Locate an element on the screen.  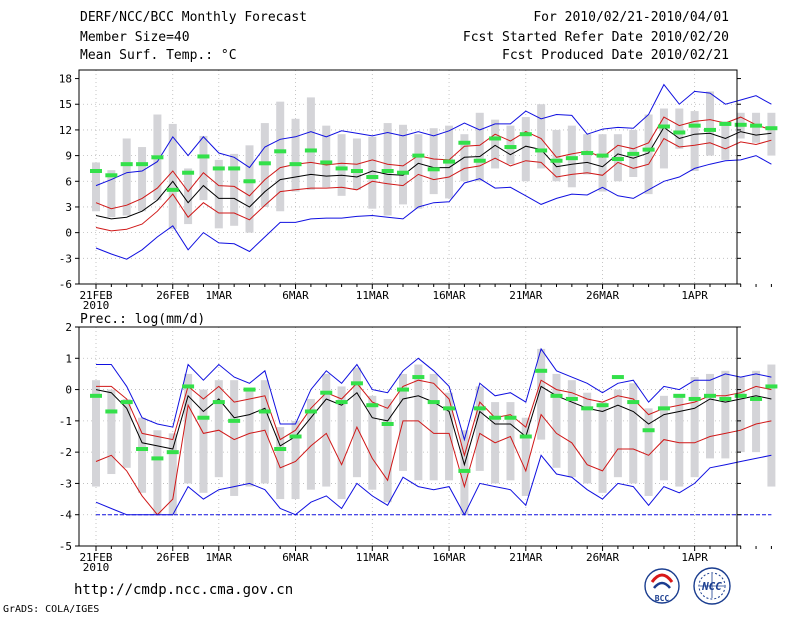
ncc-logo-icon: NCC is located at coordinates (712, 586).